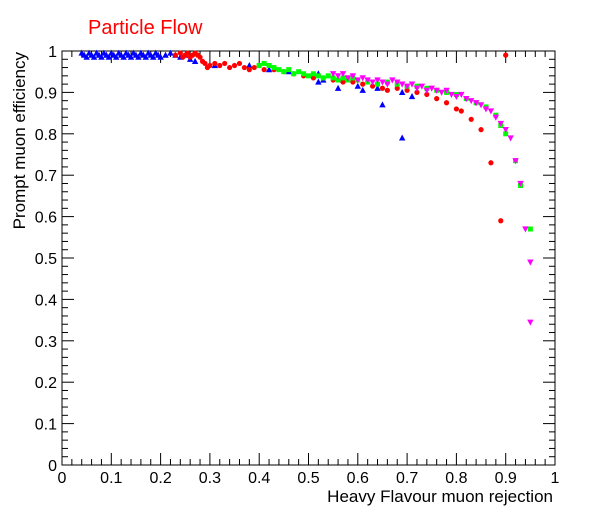 Image resolution: width=616 pixels, height=516 pixels. I want to click on series-2-square, so click(394, 146).